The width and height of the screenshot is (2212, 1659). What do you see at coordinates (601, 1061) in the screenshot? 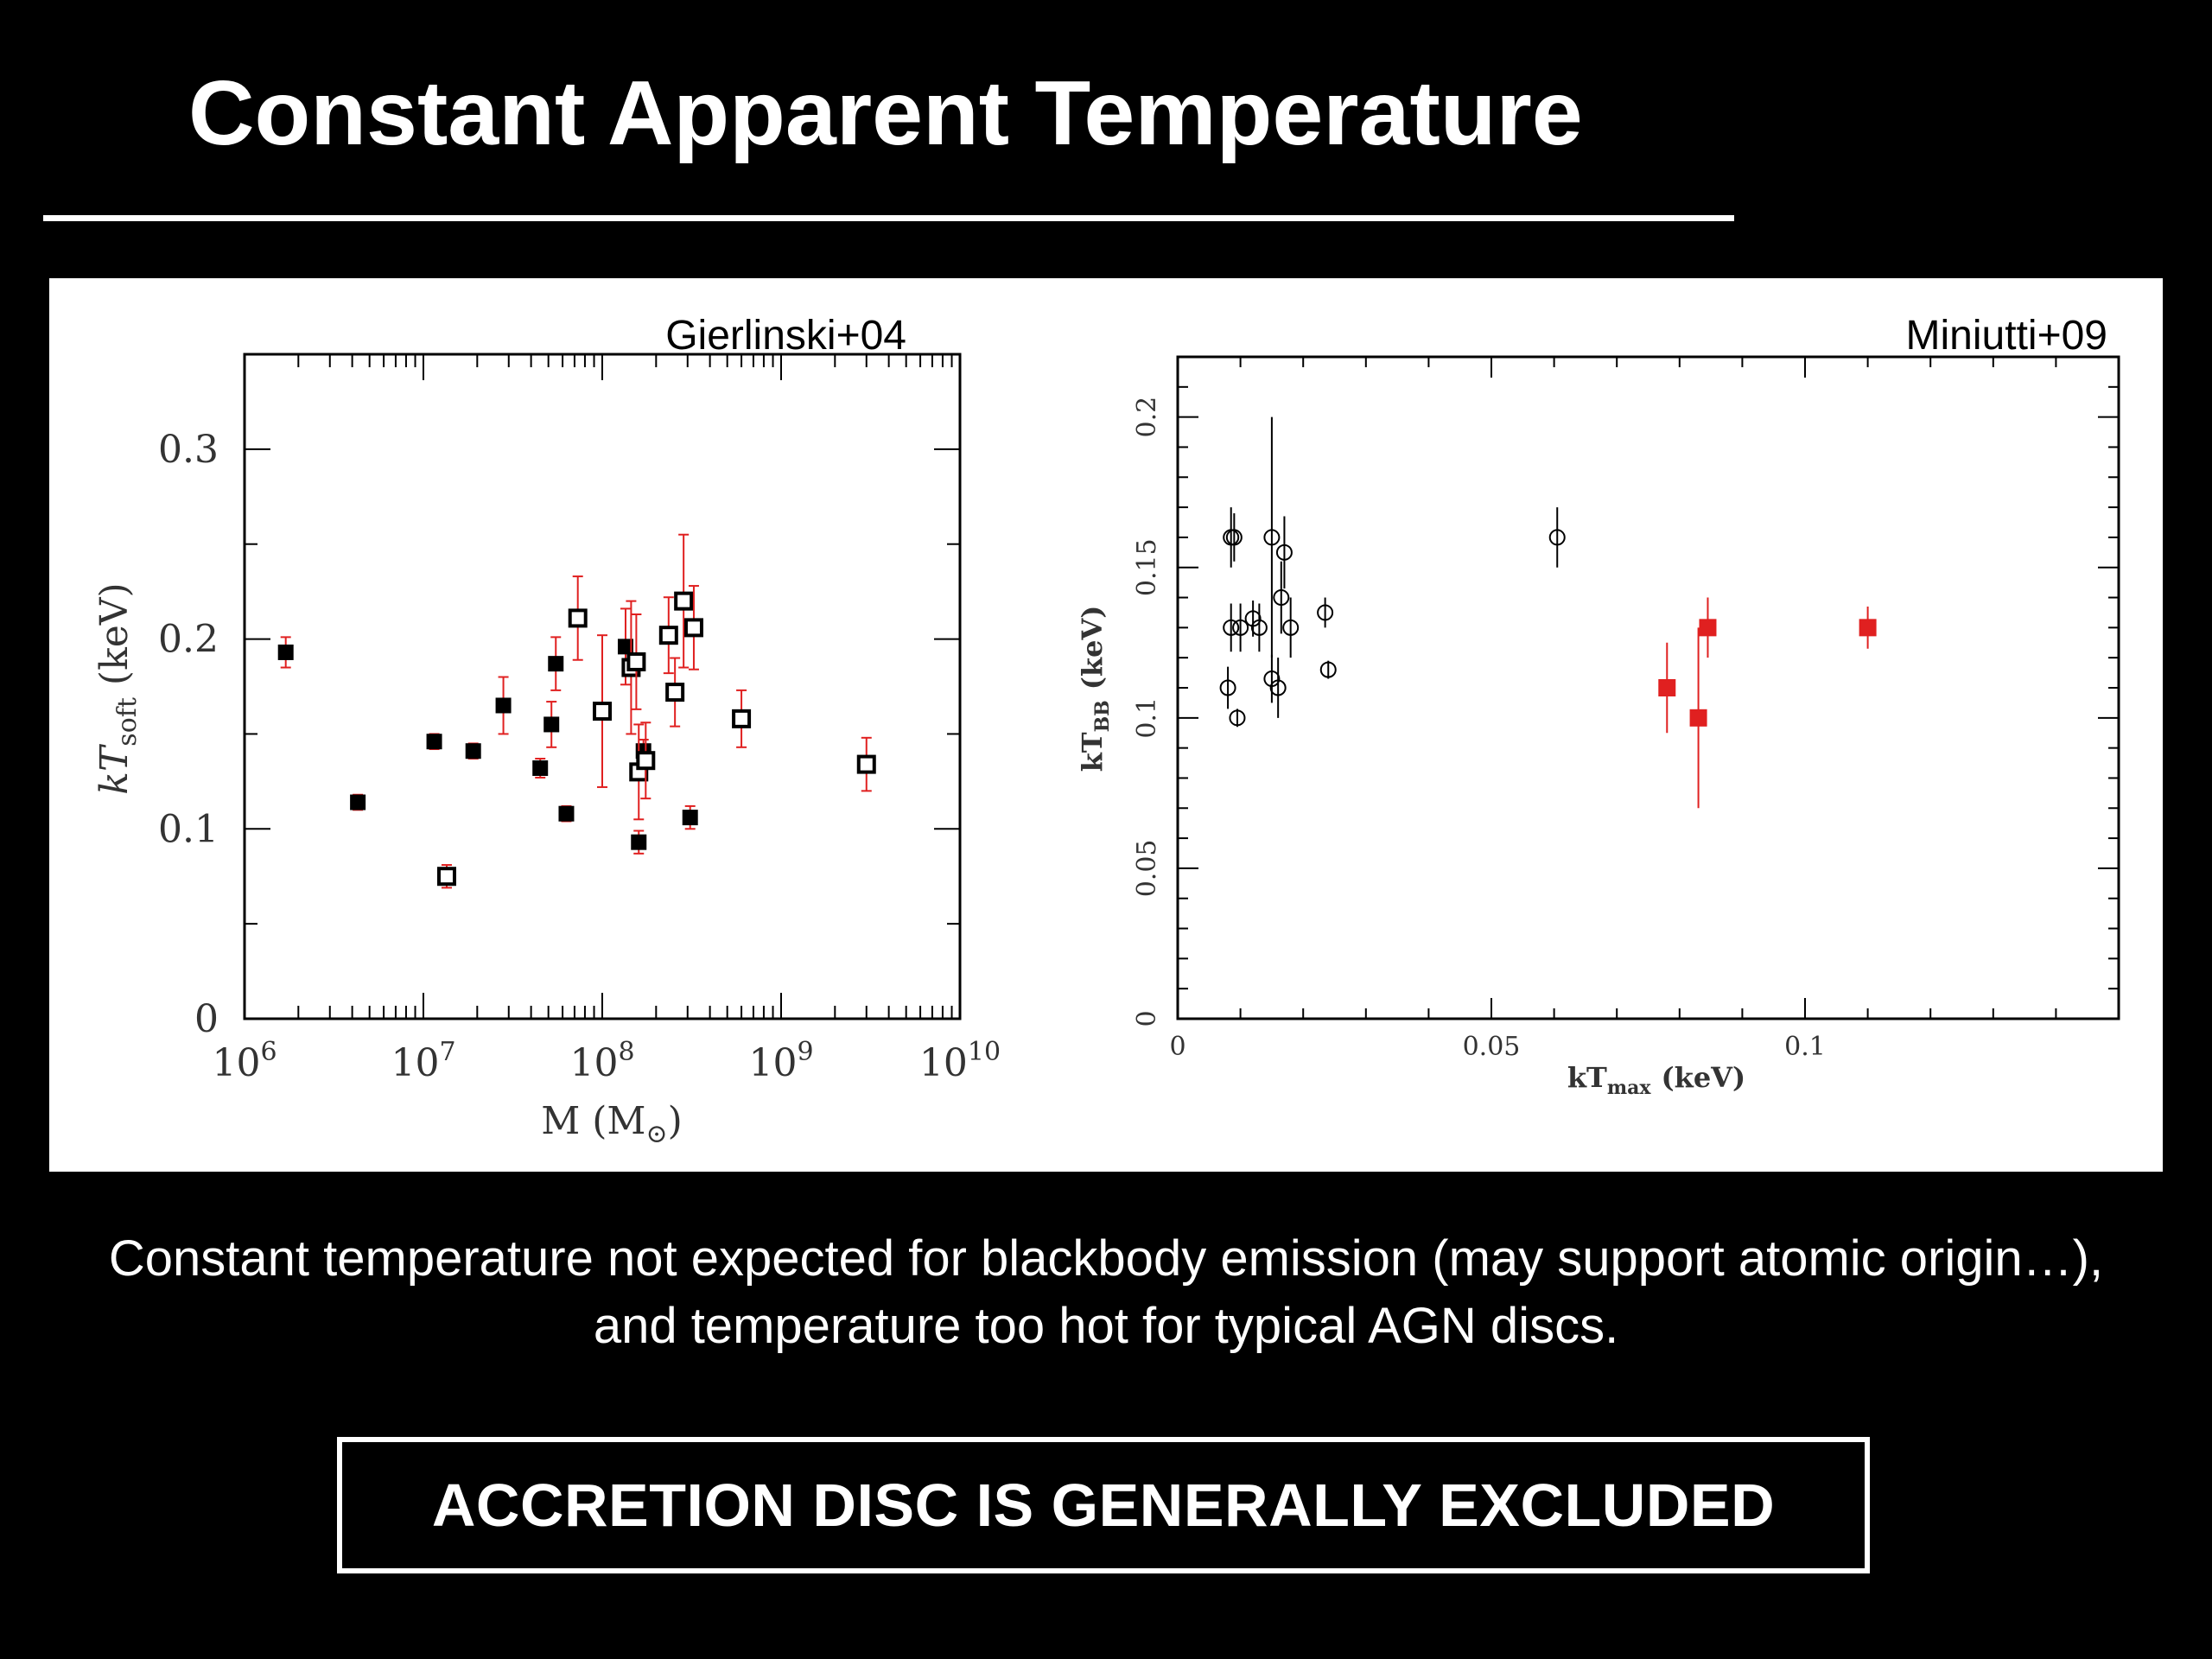
I see `x-tick-label: 10⁸` at bounding box center [601, 1061].